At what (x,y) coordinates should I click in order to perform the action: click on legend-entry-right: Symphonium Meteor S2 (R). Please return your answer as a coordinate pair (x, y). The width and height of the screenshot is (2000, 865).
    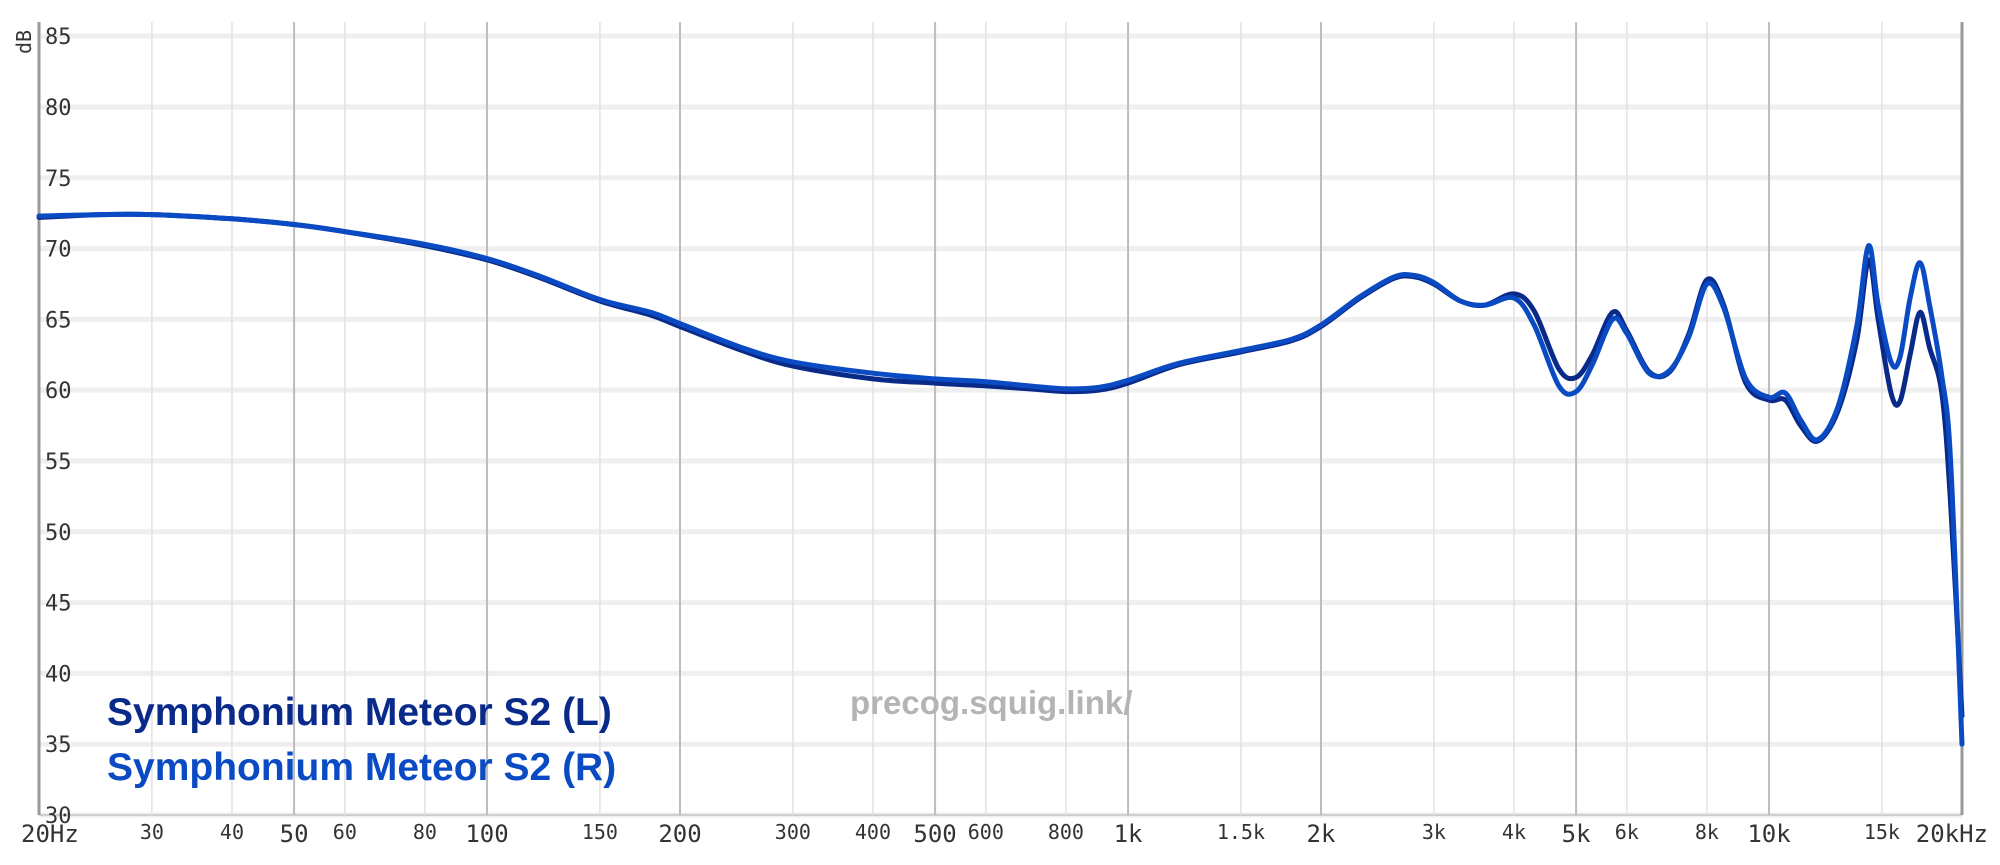
    Looking at the image, I should click on (361, 767).